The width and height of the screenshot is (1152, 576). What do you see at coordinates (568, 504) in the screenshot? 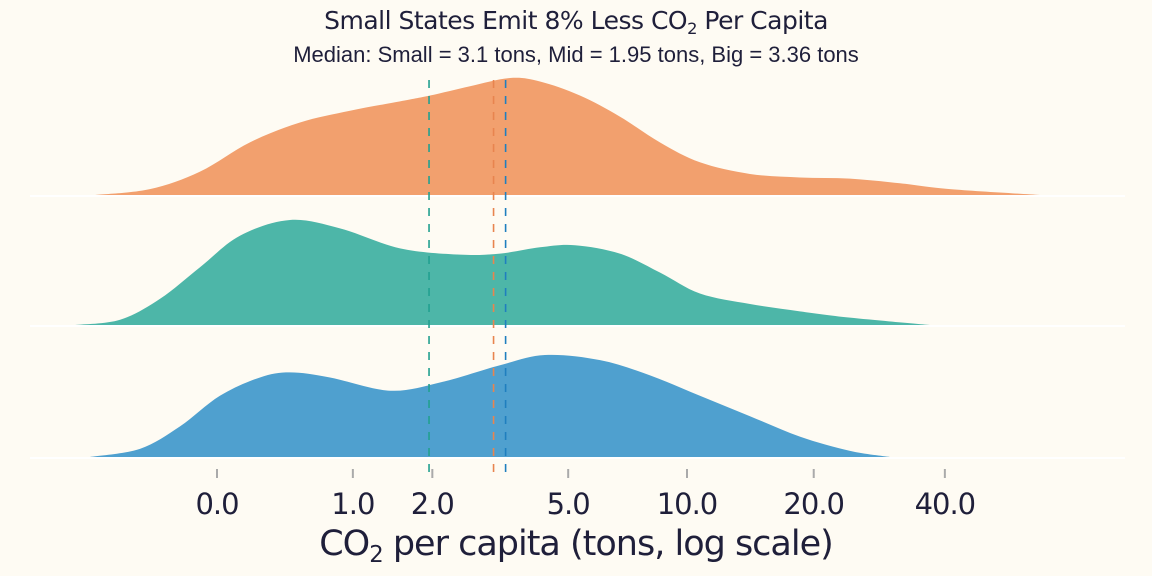
I see `x-tick-label: 5.0` at bounding box center [568, 504].